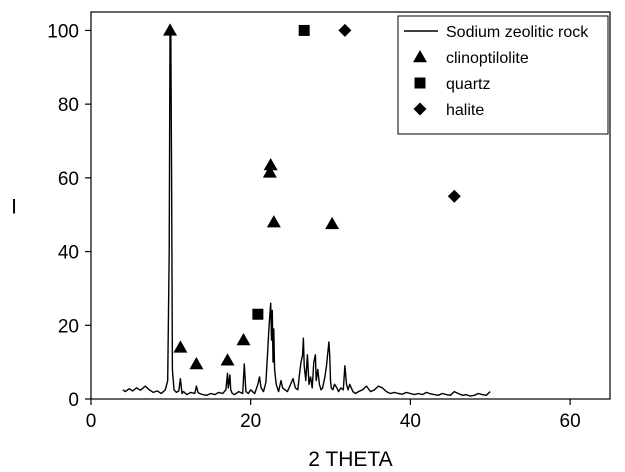 Image resolution: width=625 pixels, height=472 pixels. I want to click on y-tick-label: 20, so click(68, 326).